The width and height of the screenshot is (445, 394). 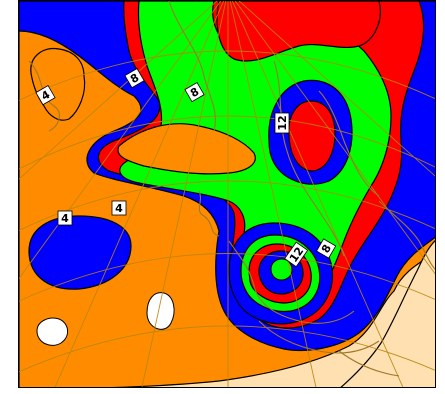 I want to click on field-high-core-north, so click(x=298, y=31).